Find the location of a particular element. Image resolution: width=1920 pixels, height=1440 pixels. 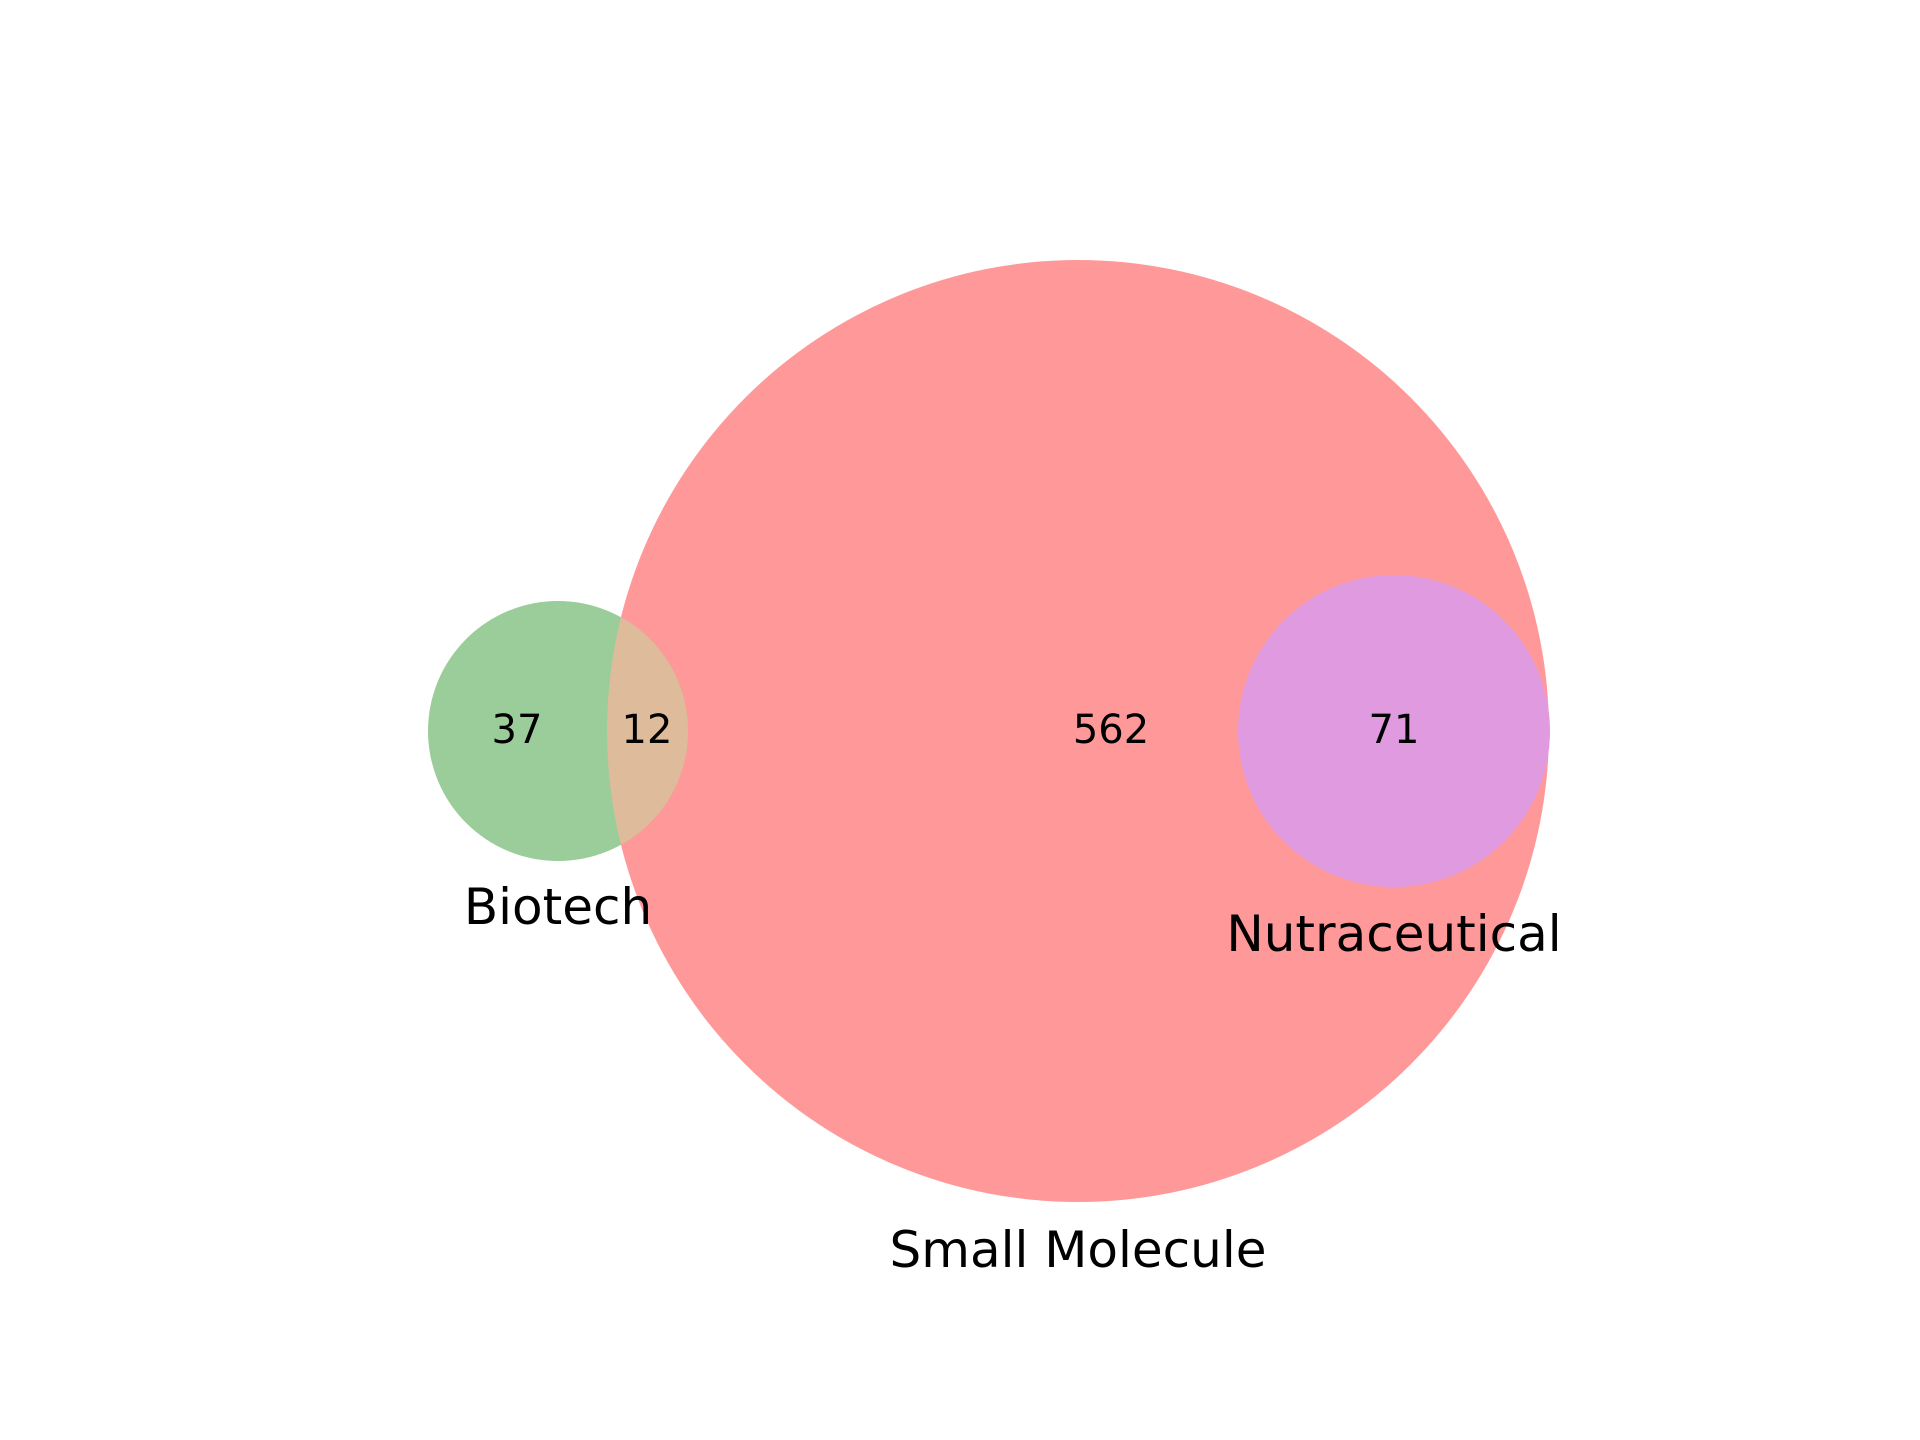

small-molecule-only-count: 562 is located at coordinates (1111, 730).